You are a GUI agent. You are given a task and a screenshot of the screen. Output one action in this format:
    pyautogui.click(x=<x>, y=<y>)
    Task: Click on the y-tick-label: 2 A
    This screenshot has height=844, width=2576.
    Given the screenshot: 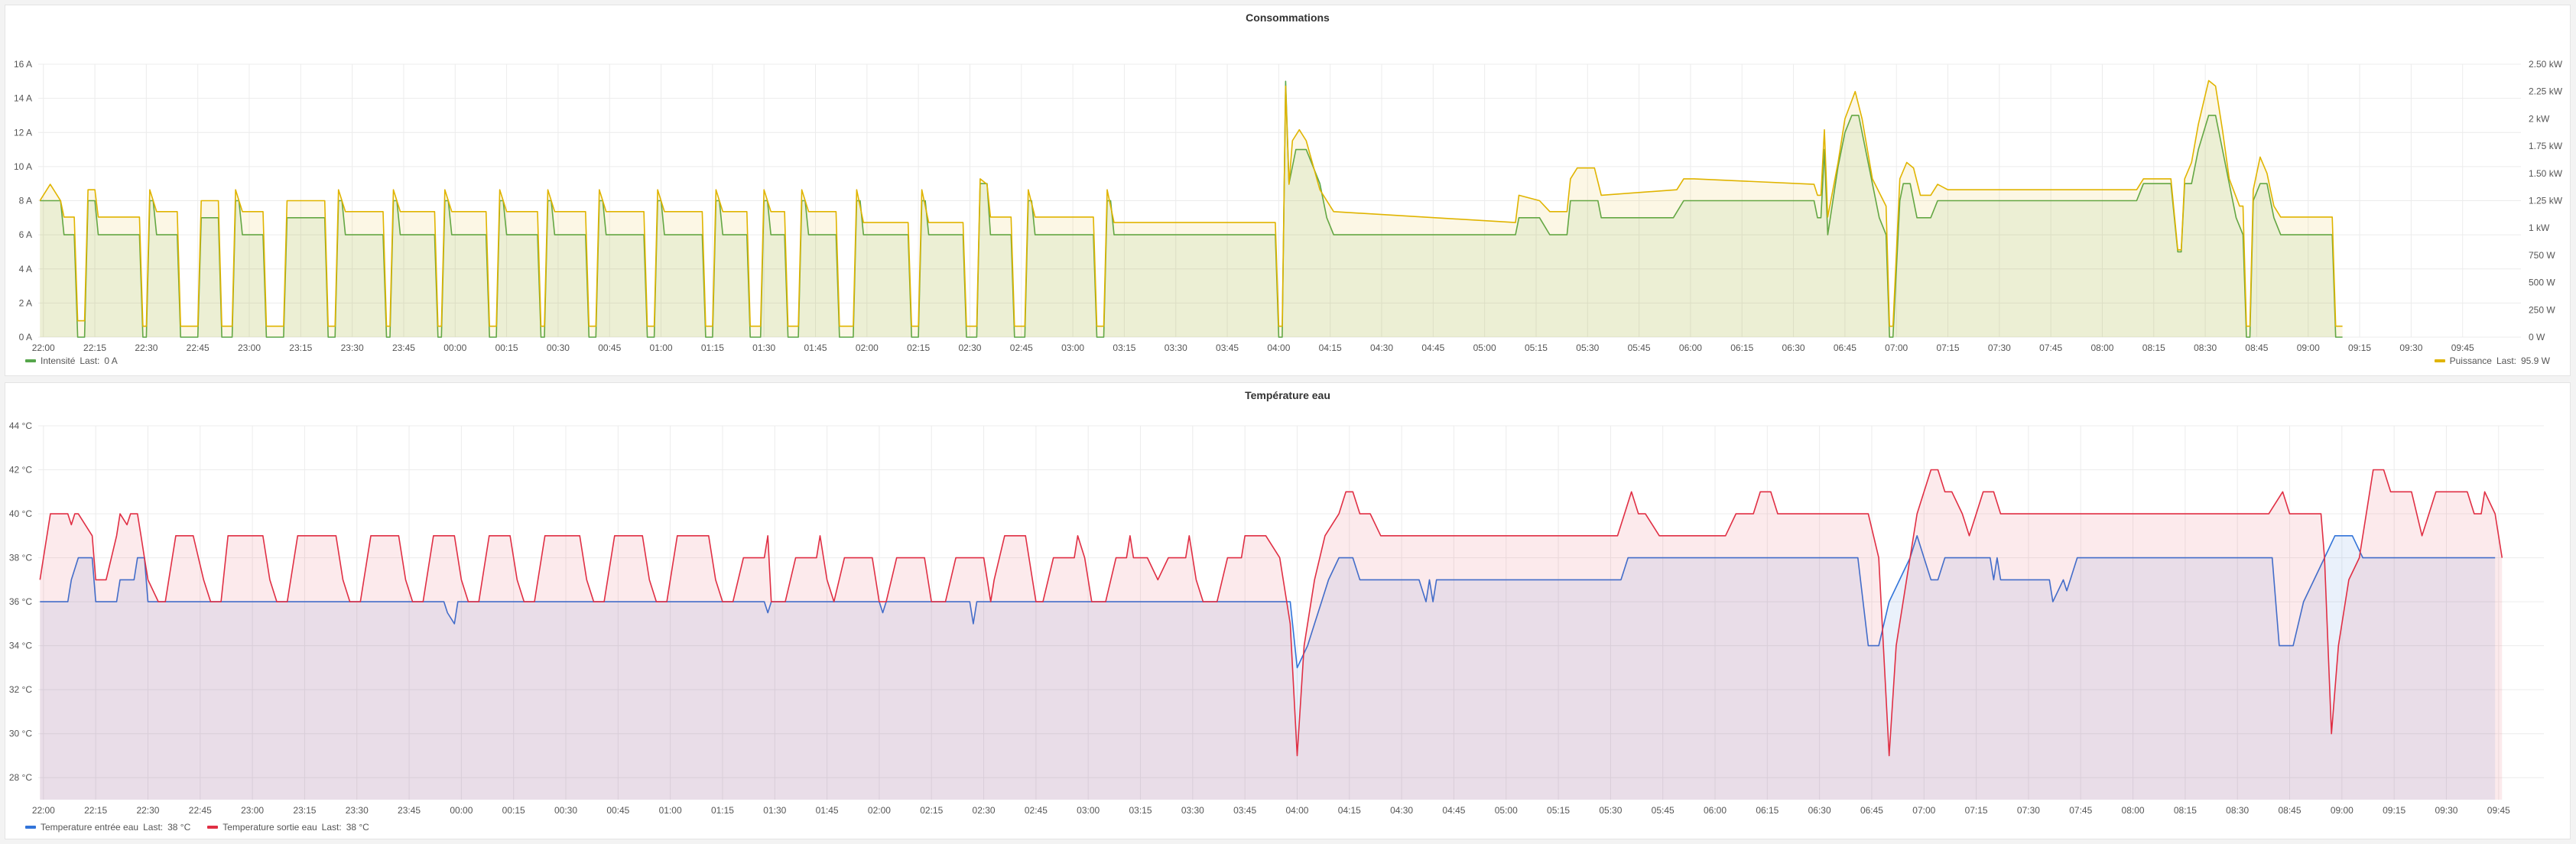 What is the action you would take?
    pyautogui.click(x=26, y=302)
    